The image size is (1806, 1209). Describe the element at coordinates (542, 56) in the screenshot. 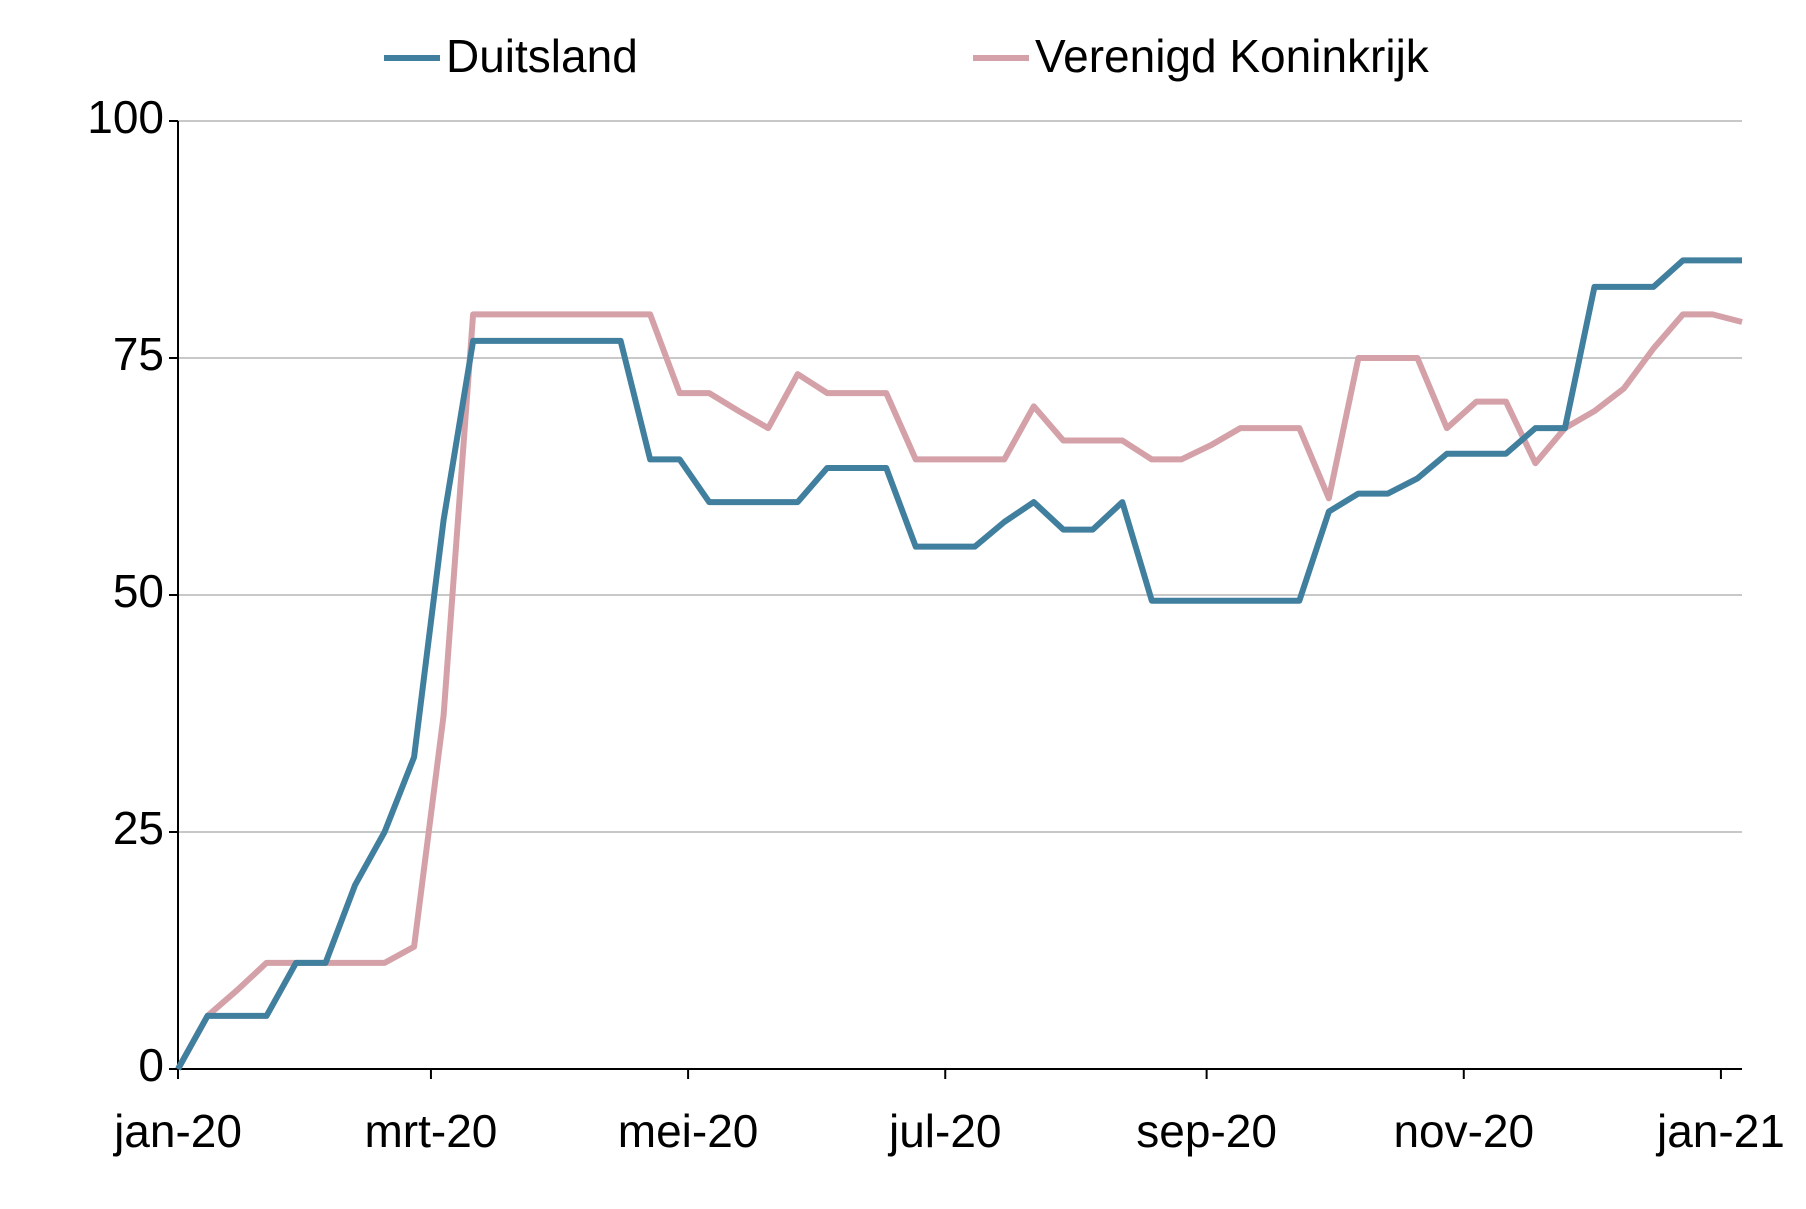

I see `legend-label: Duitsland` at that location.